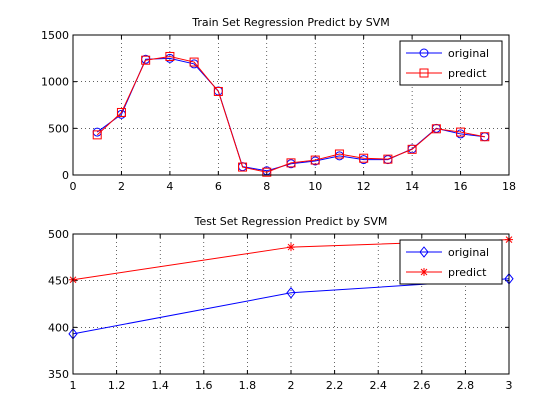 This screenshot has height=420, width=560. Describe the element at coordinates (266, 186) in the screenshot. I see `x-tick-label: 8` at that location.